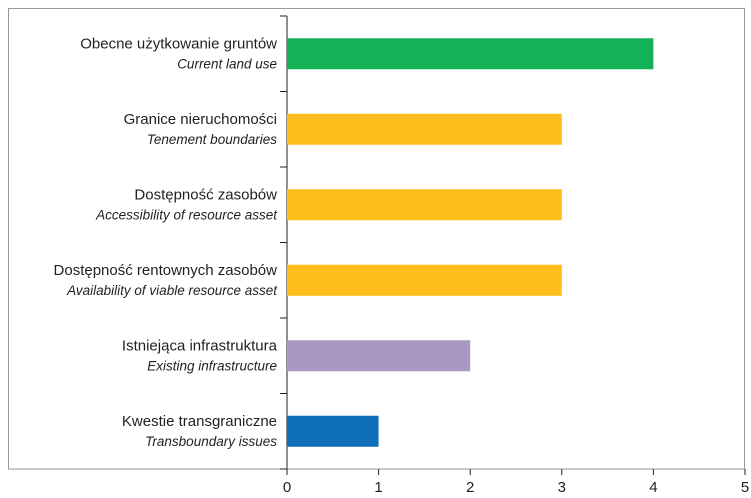  I want to click on x-tick-label: 2, so click(470, 487).